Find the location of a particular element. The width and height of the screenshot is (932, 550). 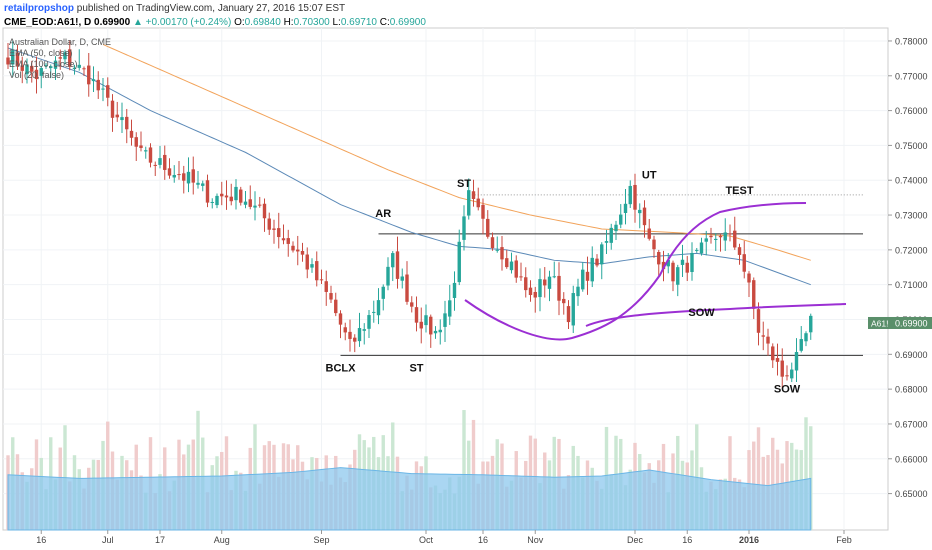

last-price-value: 0.69900 is located at coordinates (911, 323).